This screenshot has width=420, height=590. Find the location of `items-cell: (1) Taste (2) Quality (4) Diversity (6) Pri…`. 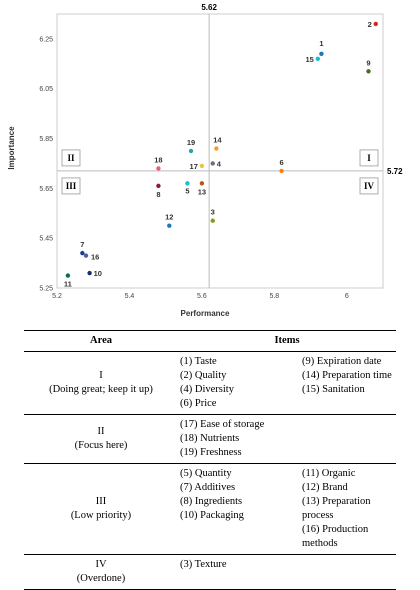

items-cell: (1) Taste (2) Quality (4) Diversity (6) Pri… is located at coordinates (239, 383).